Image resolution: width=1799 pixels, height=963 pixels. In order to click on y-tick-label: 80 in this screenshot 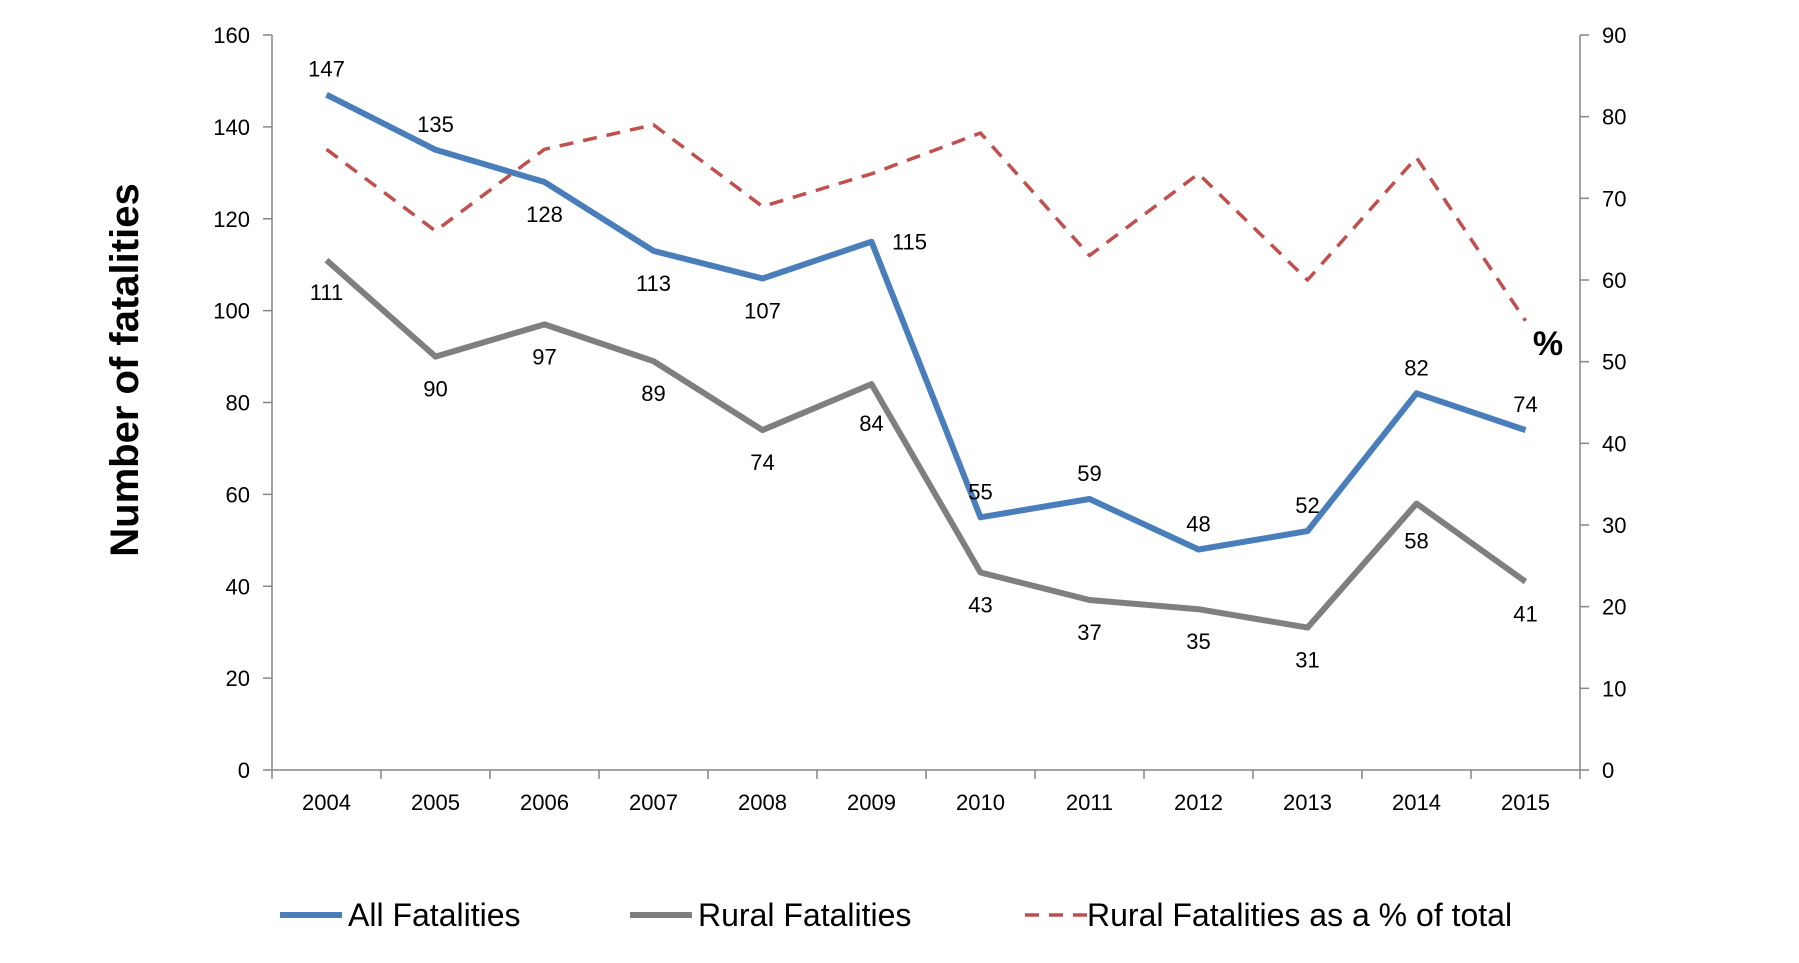, I will do `click(238, 403)`.